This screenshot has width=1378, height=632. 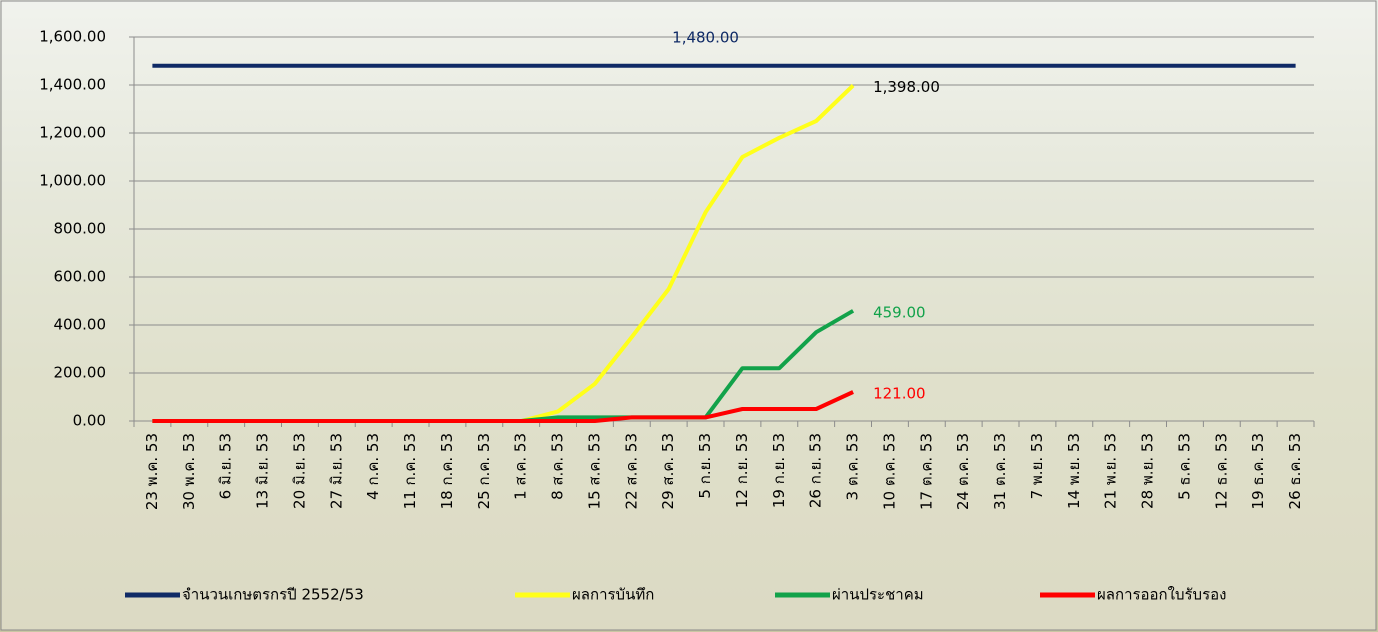 What do you see at coordinates (89, 421) in the screenshot?
I see `y-tick-label: 0.00` at bounding box center [89, 421].